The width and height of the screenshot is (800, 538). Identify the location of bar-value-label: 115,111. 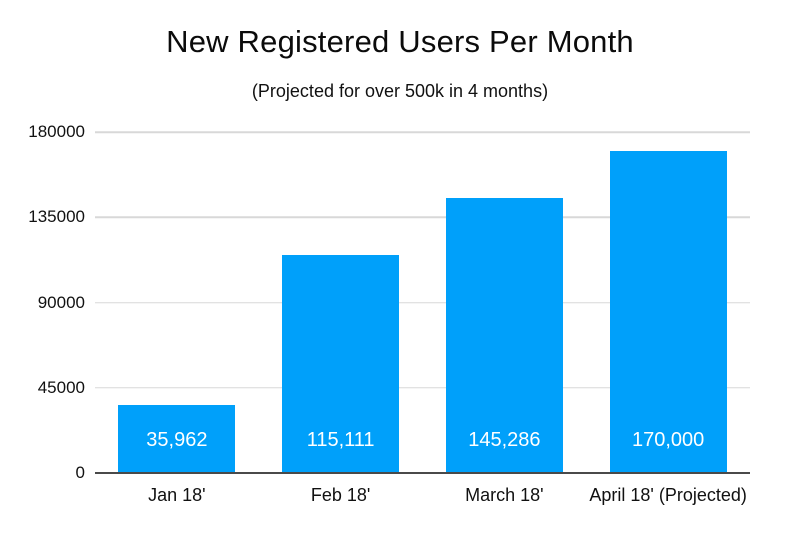
(340, 440).